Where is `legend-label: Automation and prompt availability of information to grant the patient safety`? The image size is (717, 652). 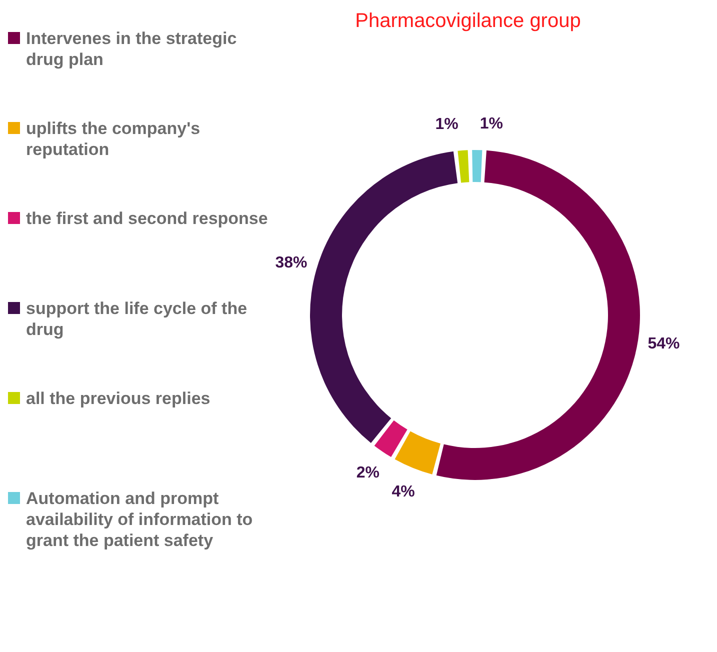 legend-label: Automation and prompt availability of information to grant the patient safety is located at coordinates (140, 519).